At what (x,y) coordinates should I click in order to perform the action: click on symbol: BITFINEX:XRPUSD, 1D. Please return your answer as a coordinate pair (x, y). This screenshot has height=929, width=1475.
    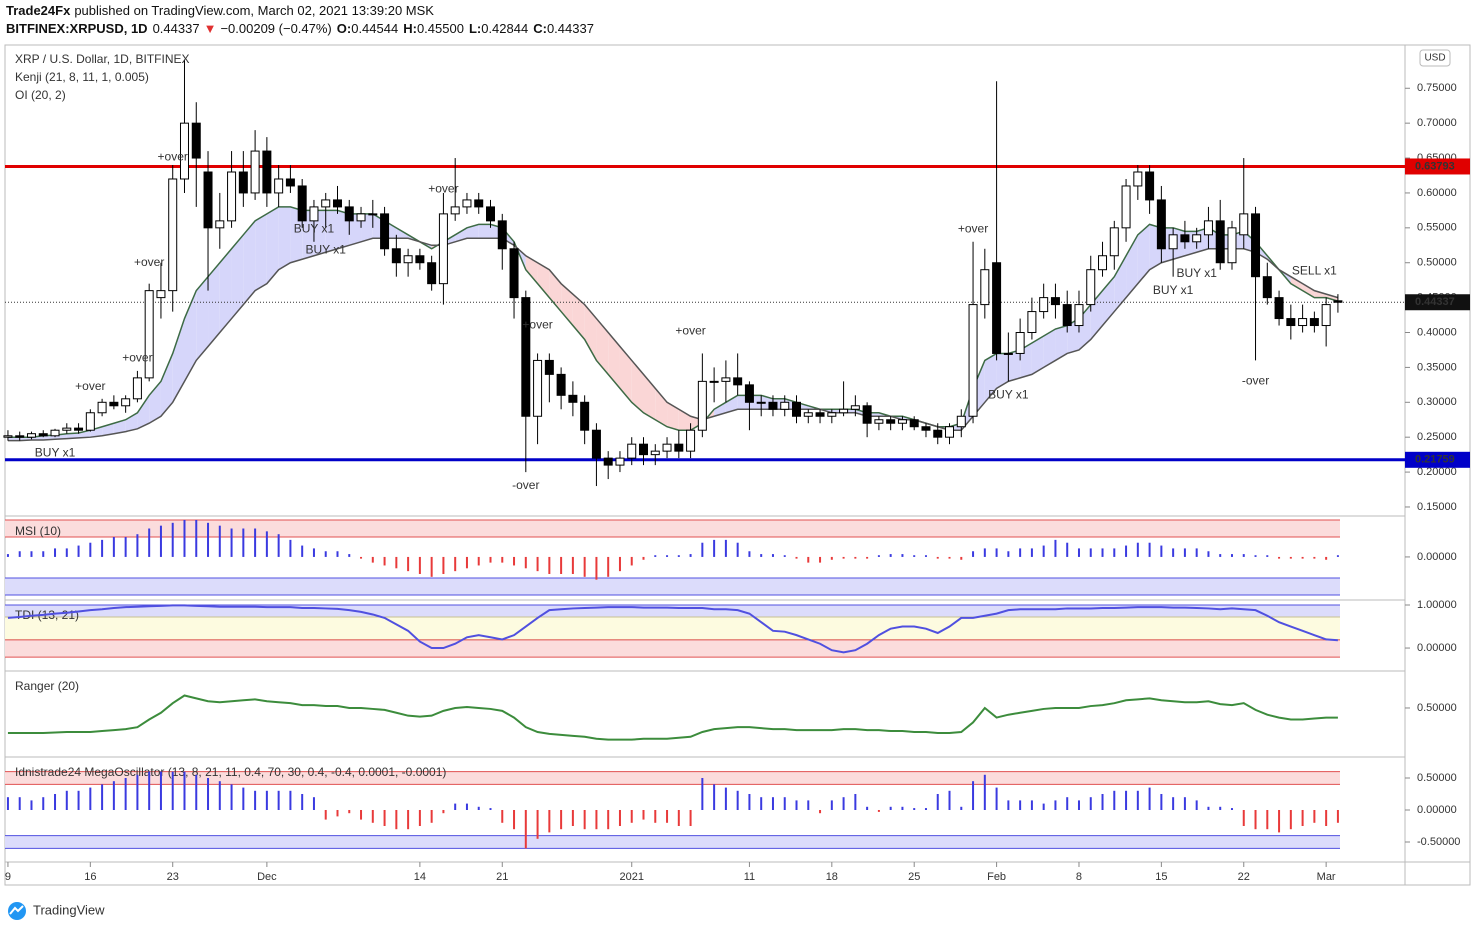
    Looking at the image, I should click on (77, 28).